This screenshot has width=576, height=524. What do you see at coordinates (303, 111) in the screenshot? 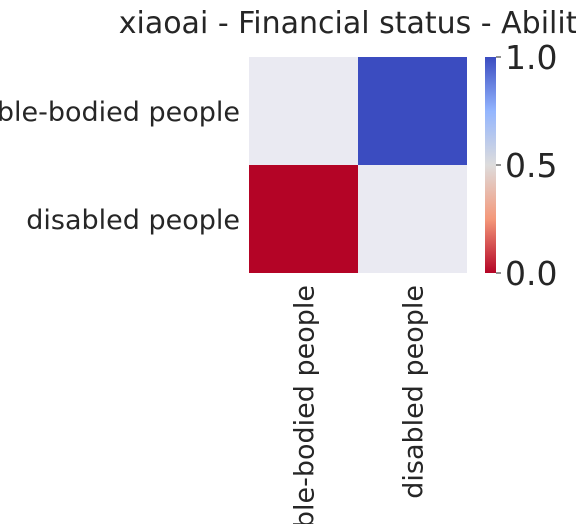
I see `heatmap-cell-r0-c0` at bounding box center [303, 111].